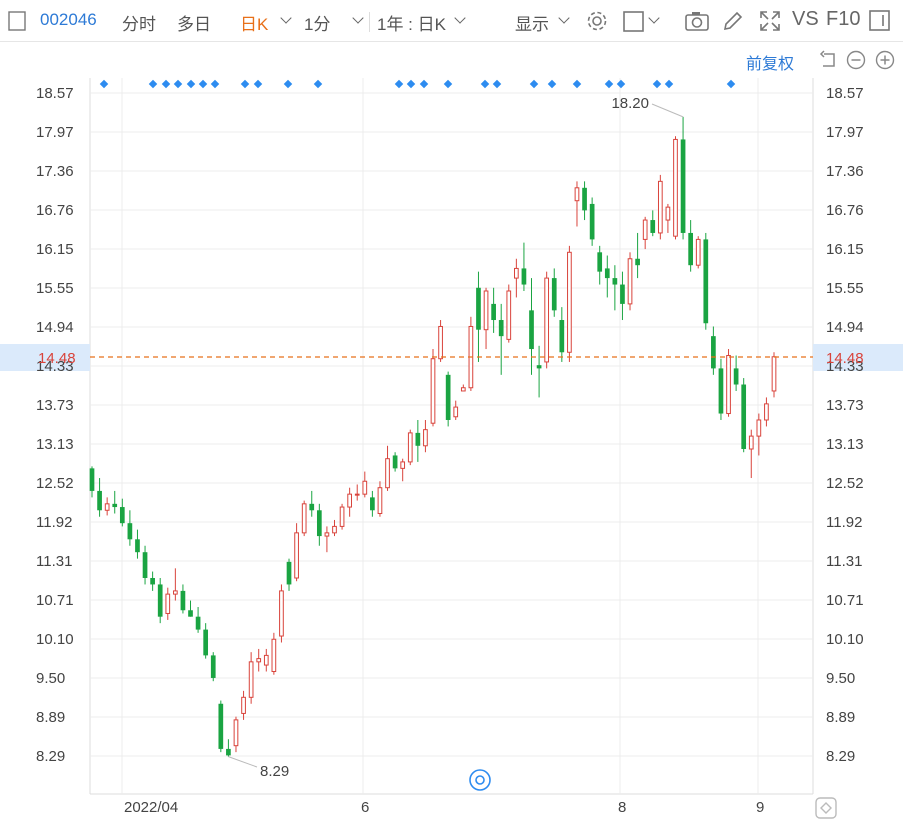 The image size is (903, 827). Describe the element at coordinates (243, 762) in the screenshot. I see `low-leader-line` at that location.